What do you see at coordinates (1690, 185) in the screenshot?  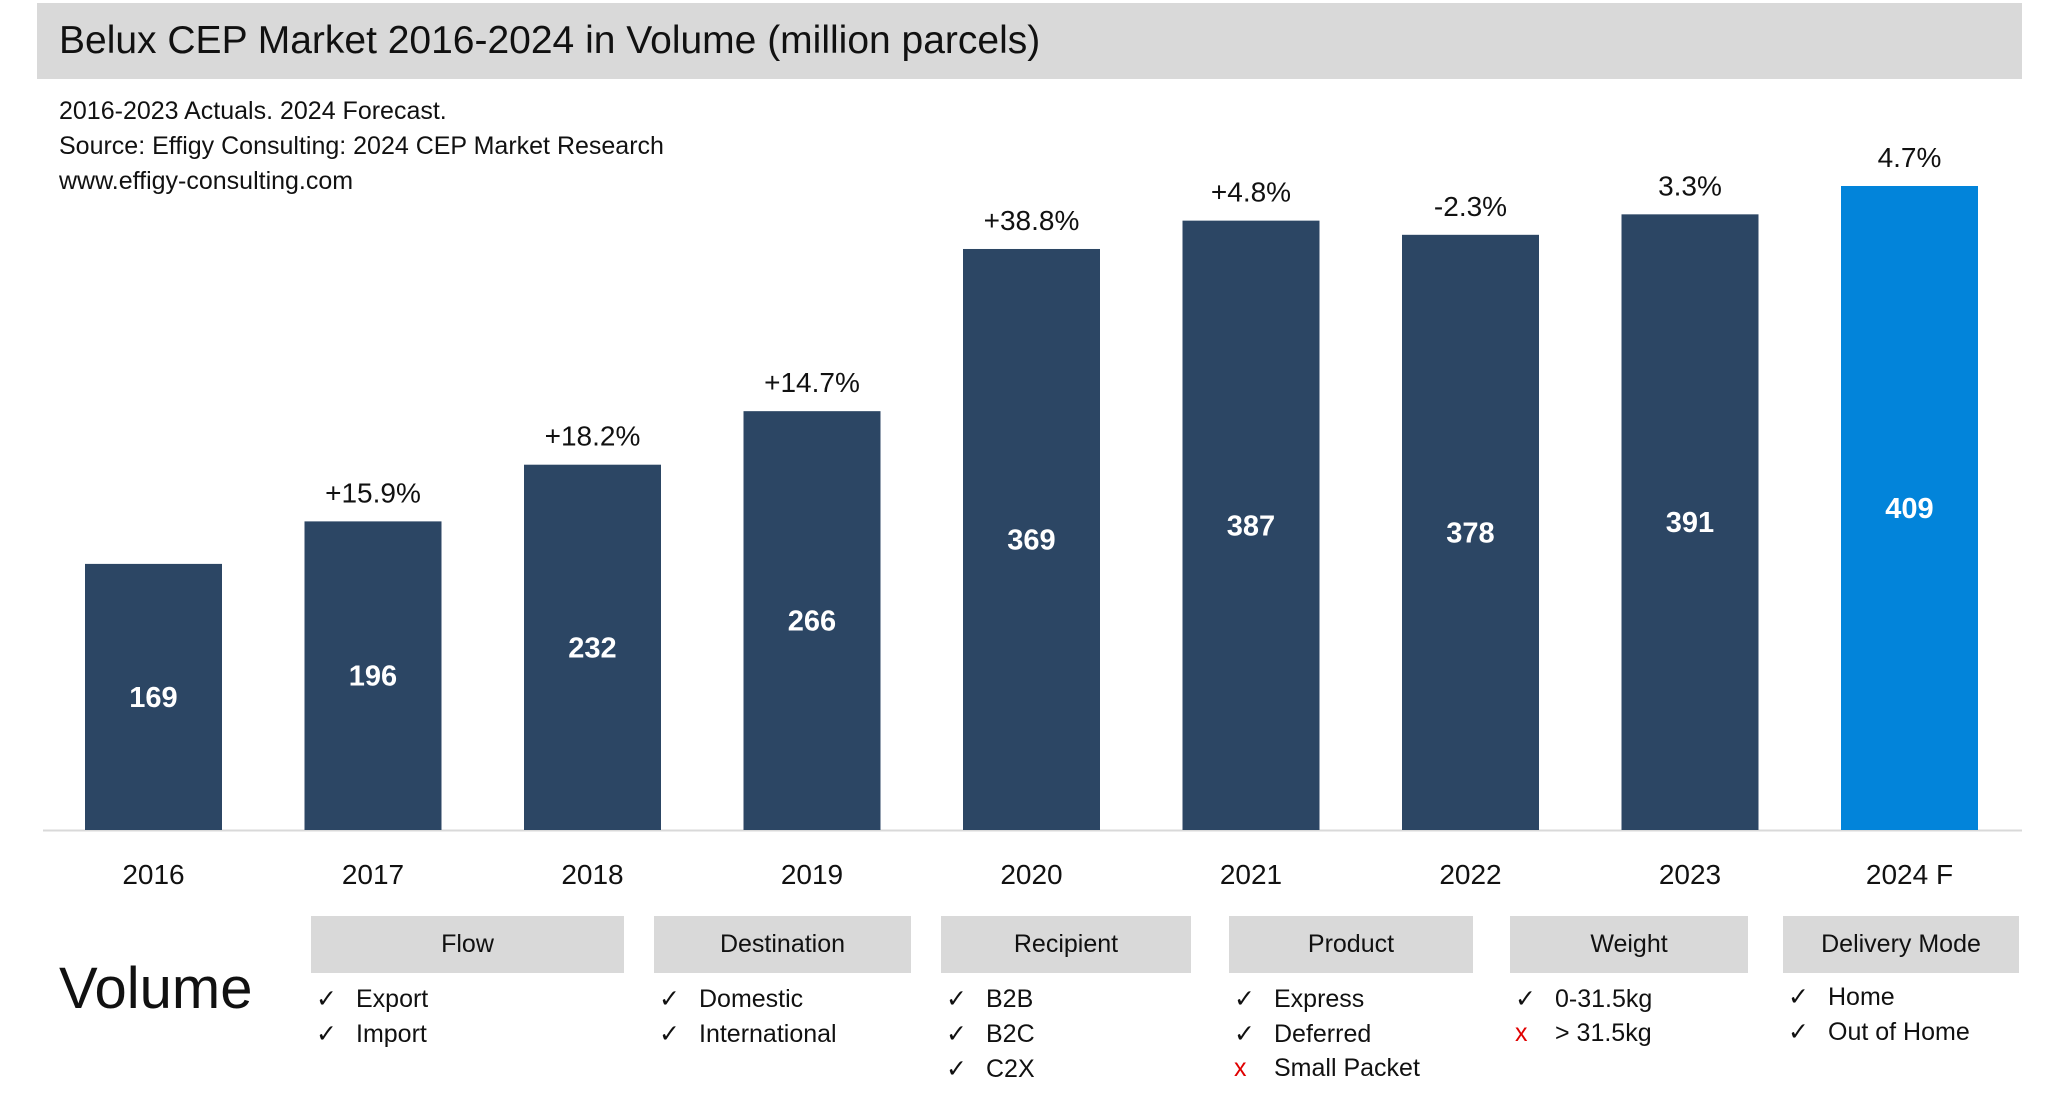 I see `growth-label: 3.3%` at bounding box center [1690, 185].